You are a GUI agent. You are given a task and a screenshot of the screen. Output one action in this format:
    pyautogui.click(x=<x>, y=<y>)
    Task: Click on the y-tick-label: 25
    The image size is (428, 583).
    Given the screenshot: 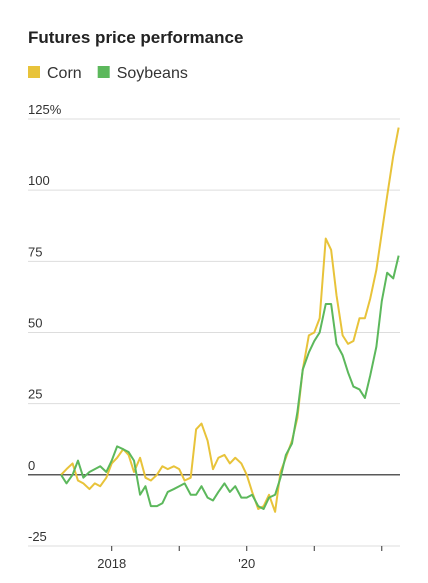 What is the action you would take?
    pyautogui.click(x=35, y=394)
    